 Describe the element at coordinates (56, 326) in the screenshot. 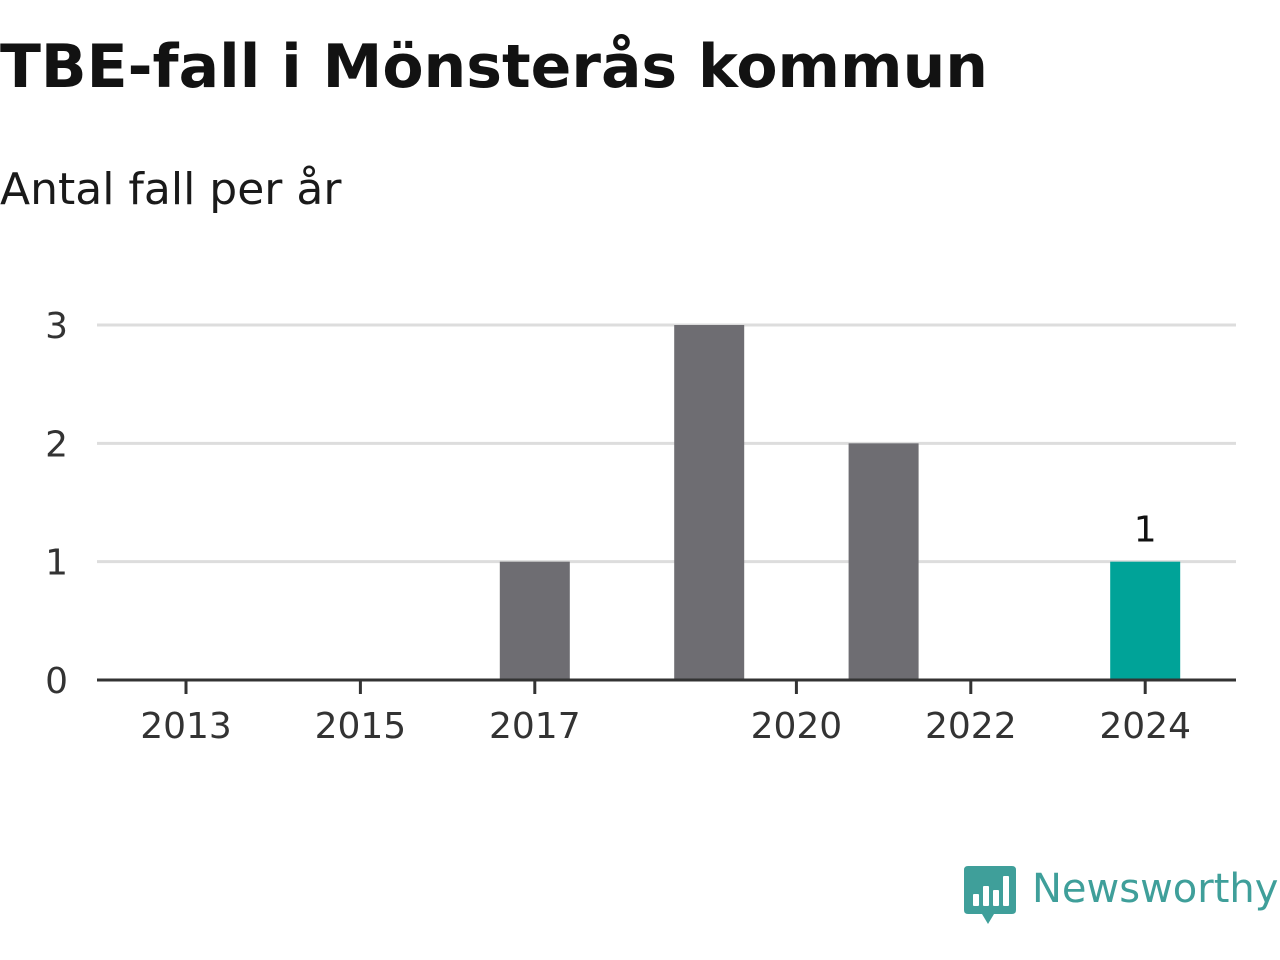

I see `y-tick-label: 3` at that location.